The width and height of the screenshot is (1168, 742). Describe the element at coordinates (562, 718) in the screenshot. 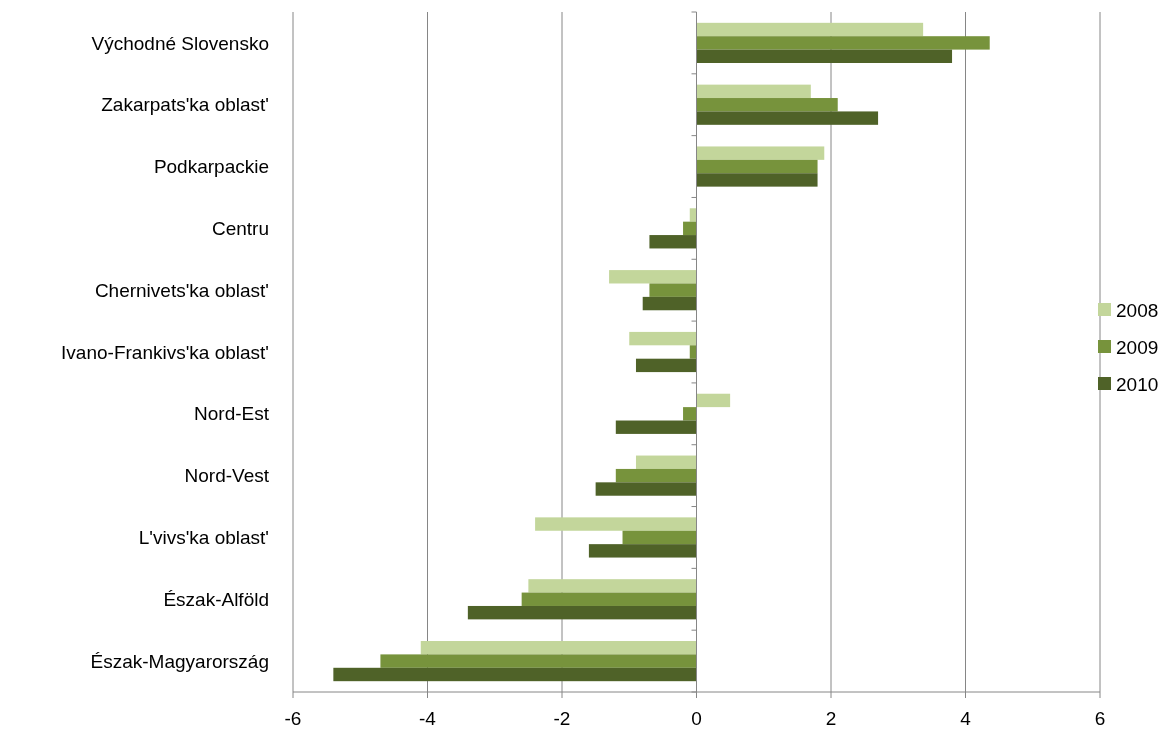

I see `x-tick-label: -2` at that location.